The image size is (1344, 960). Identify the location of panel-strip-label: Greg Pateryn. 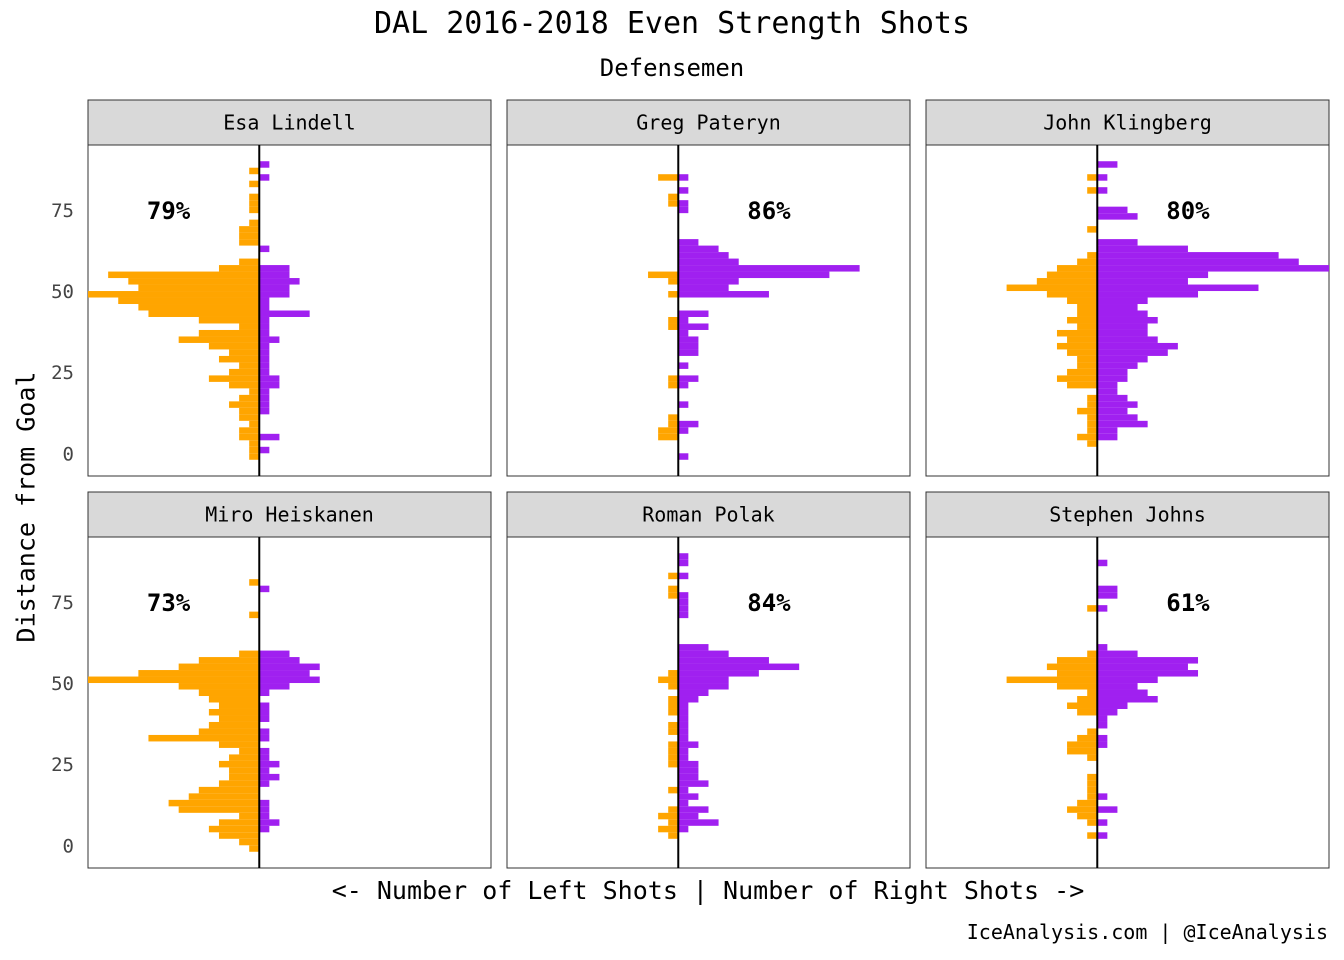
(708, 123).